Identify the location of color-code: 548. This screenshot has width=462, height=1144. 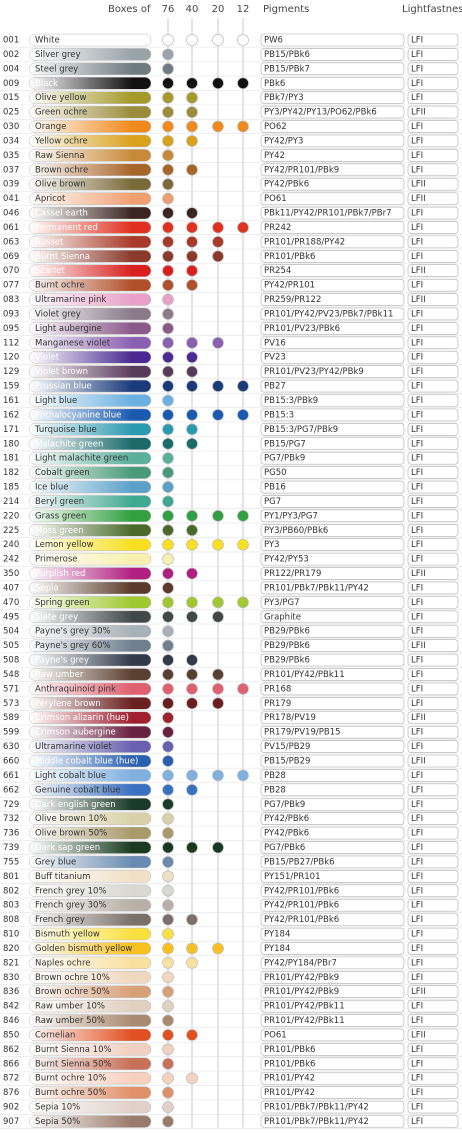
(11, 675).